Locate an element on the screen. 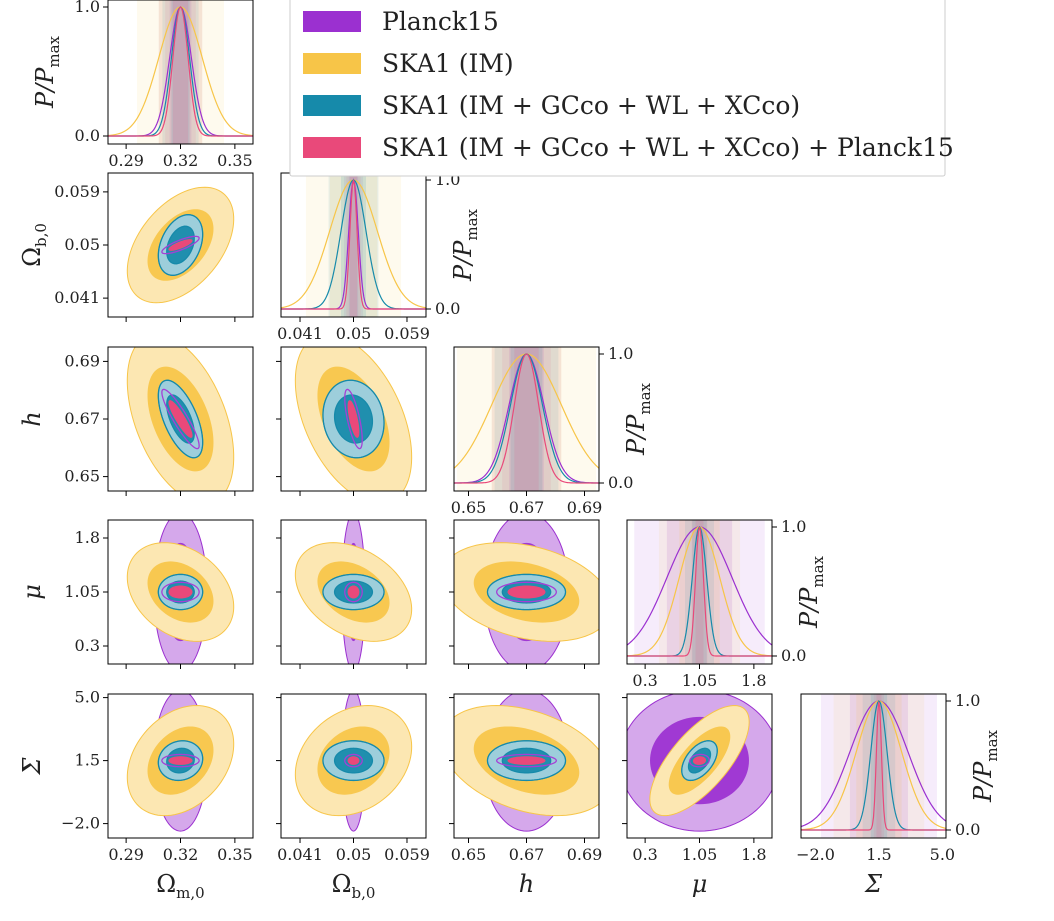 This screenshot has height=921, width=1054. x-tick-label: 1.8 is located at coordinates (753, 854).